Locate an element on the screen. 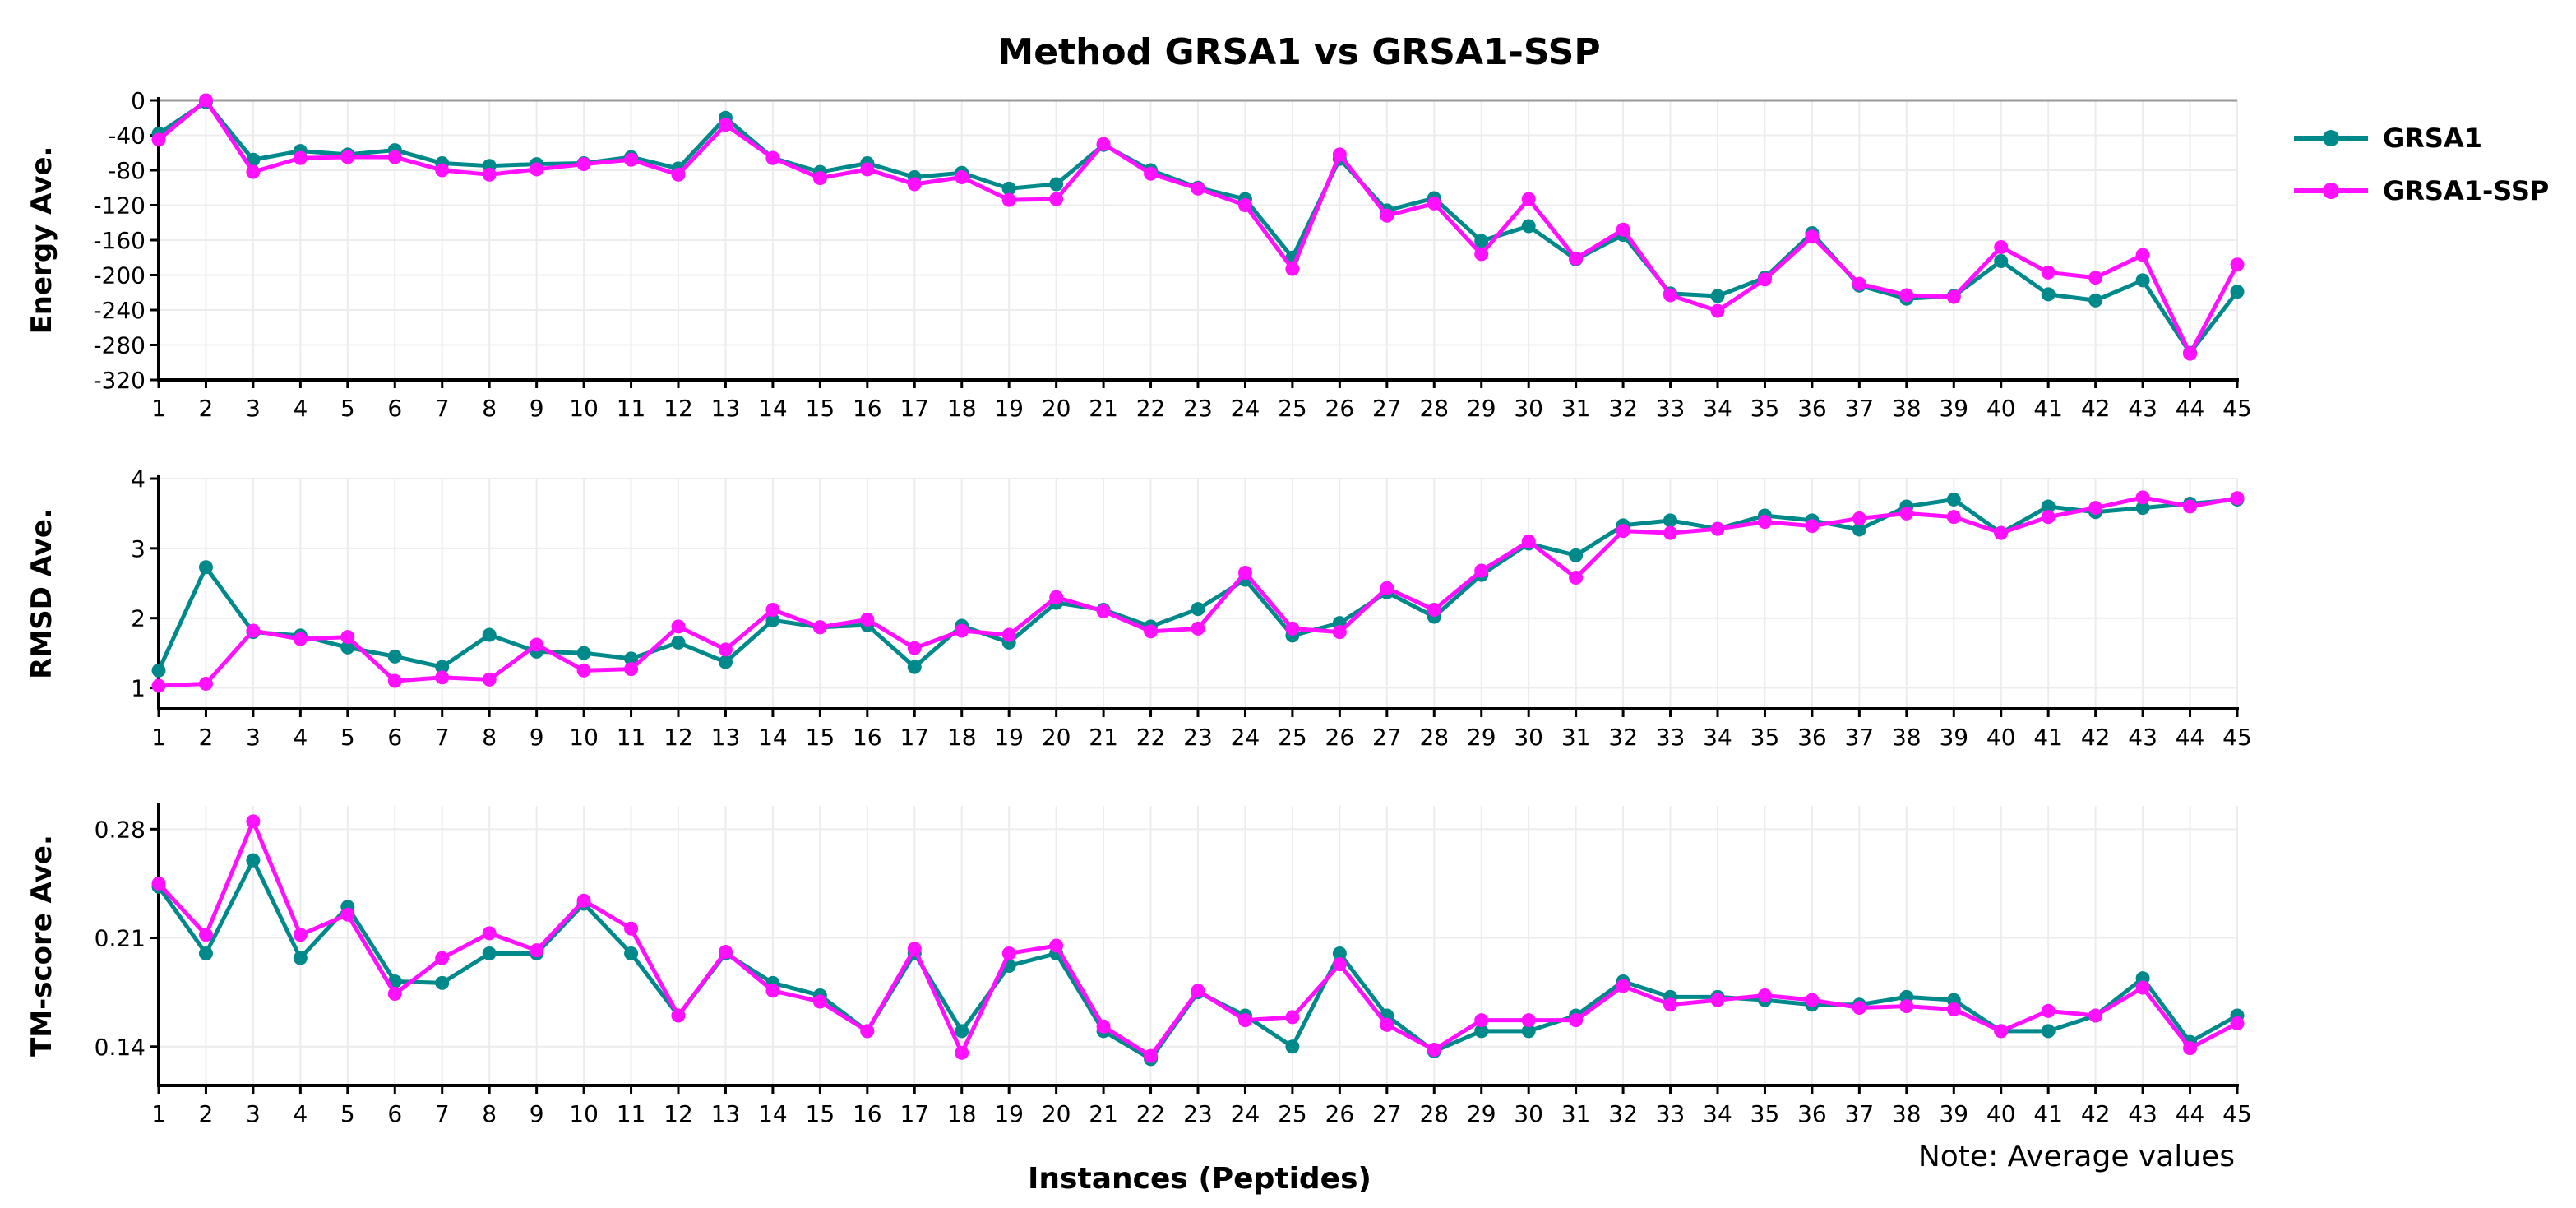 This screenshot has width=2576, height=1208. x-tick-label: 30 is located at coordinates (1528, 1114).